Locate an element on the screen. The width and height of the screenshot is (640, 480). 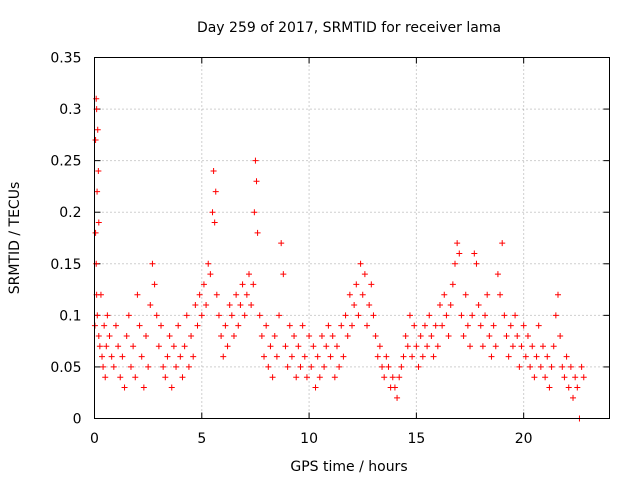
y-tick-labels: 0 0.05 0.1 0.15 0.2 0.25 0.3 0.35 is located at coordinates (65, 239).